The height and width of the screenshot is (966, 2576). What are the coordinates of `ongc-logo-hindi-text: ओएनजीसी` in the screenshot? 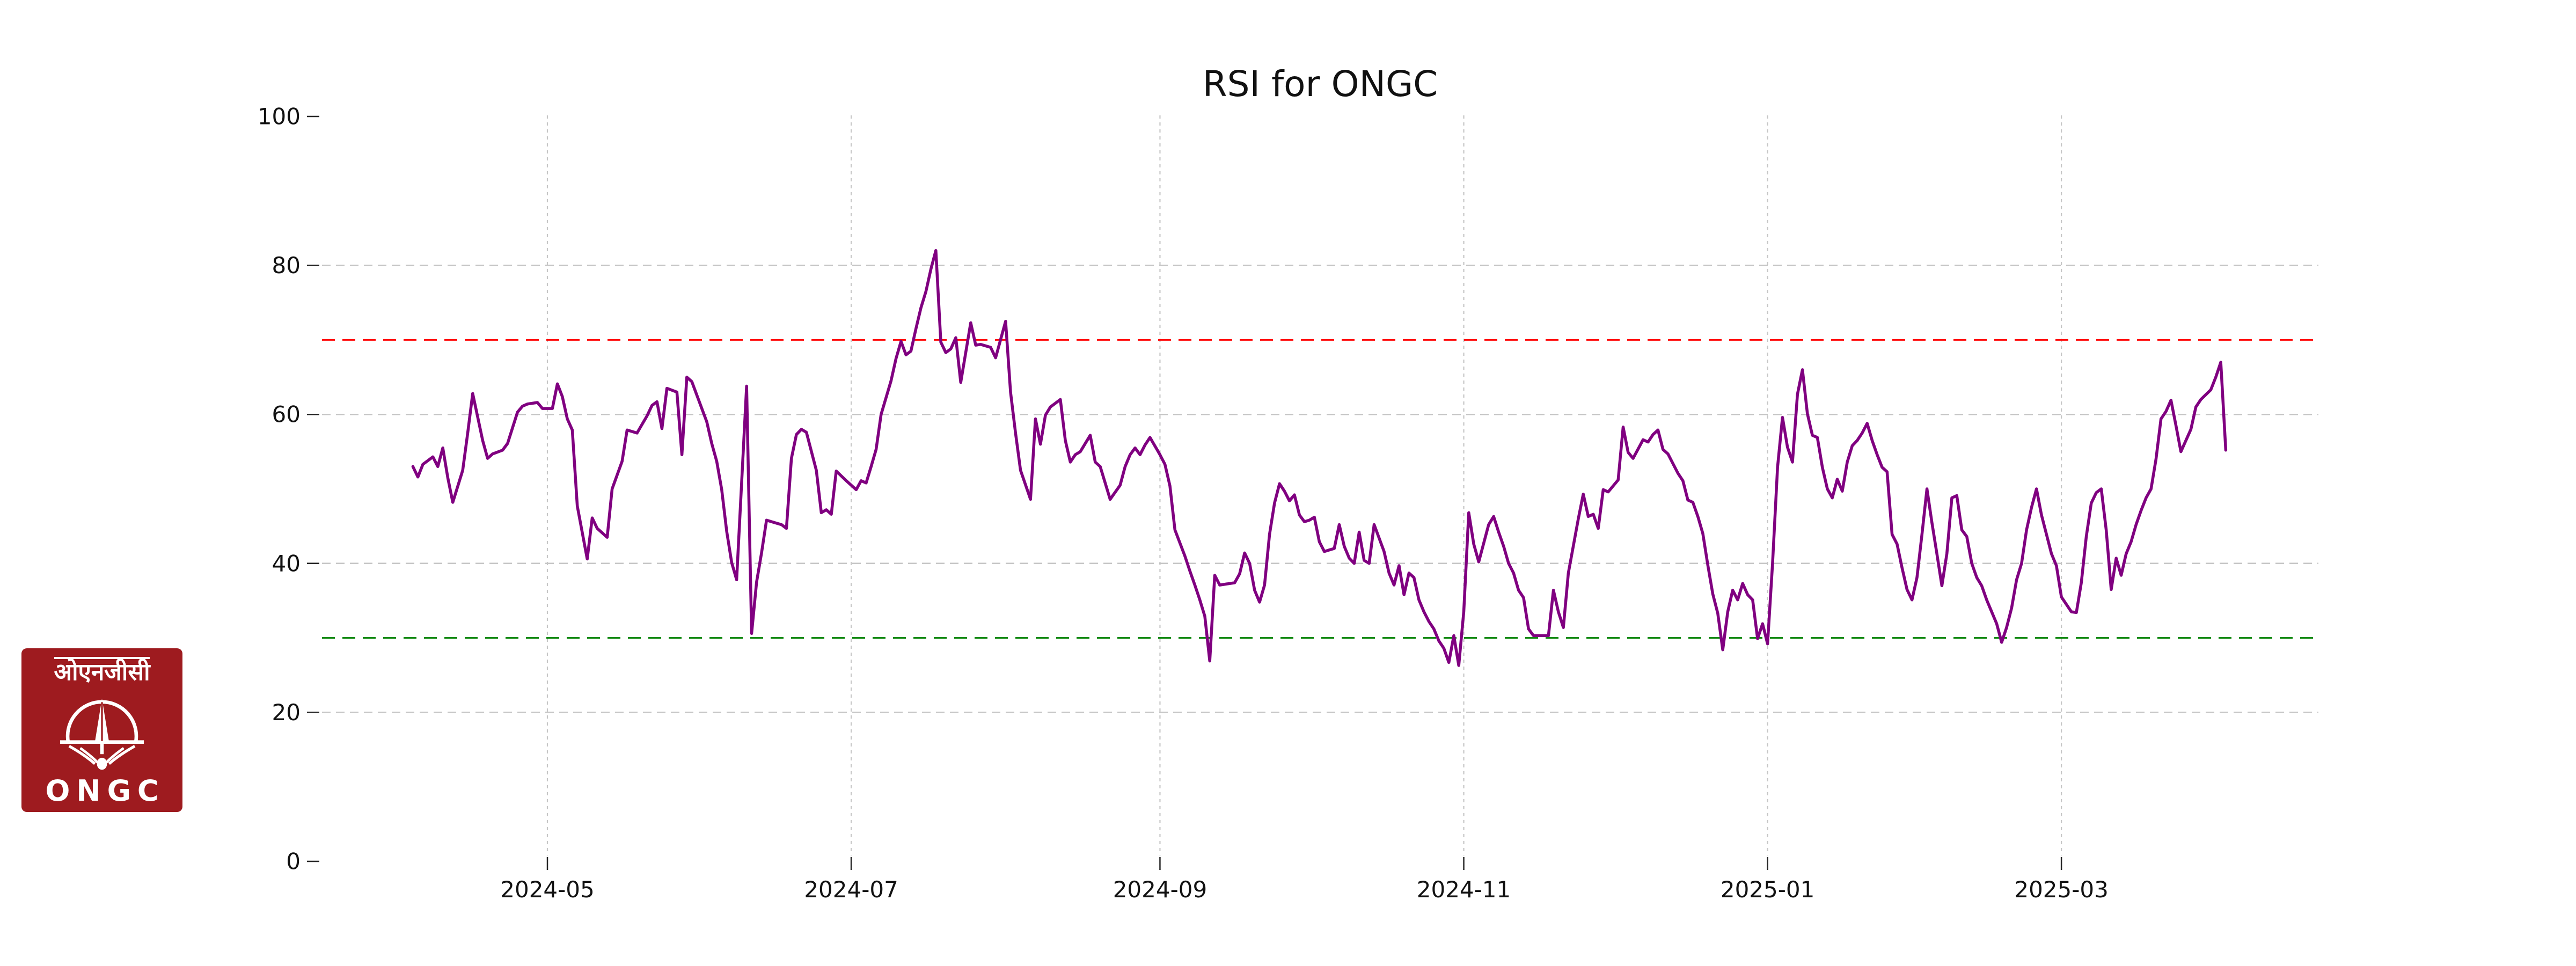 It's located at (102, 671).